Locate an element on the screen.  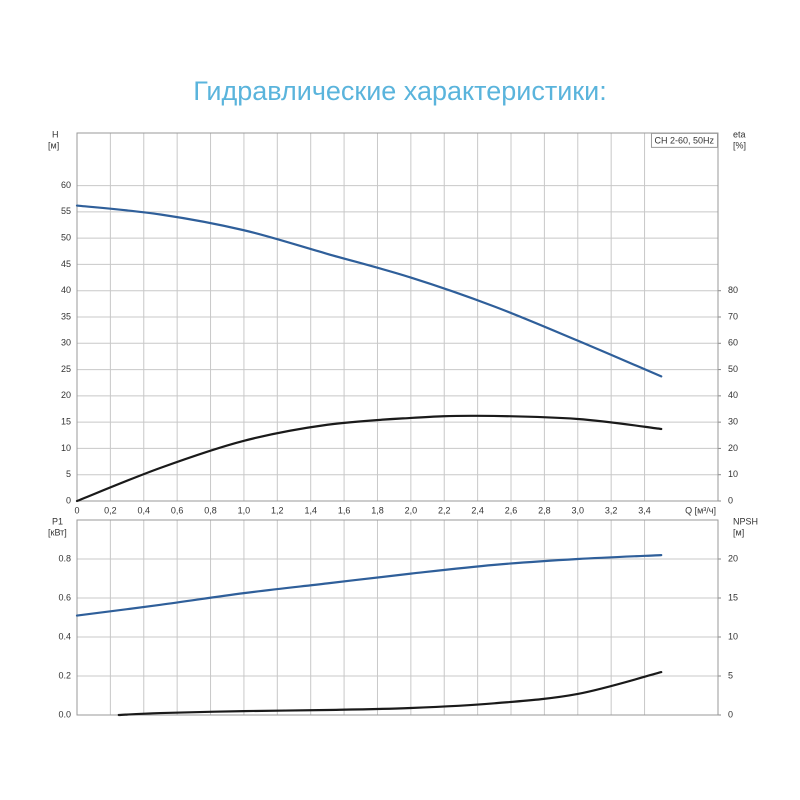
x-tick-label: 0,6 is located at coordinates (177, 510).